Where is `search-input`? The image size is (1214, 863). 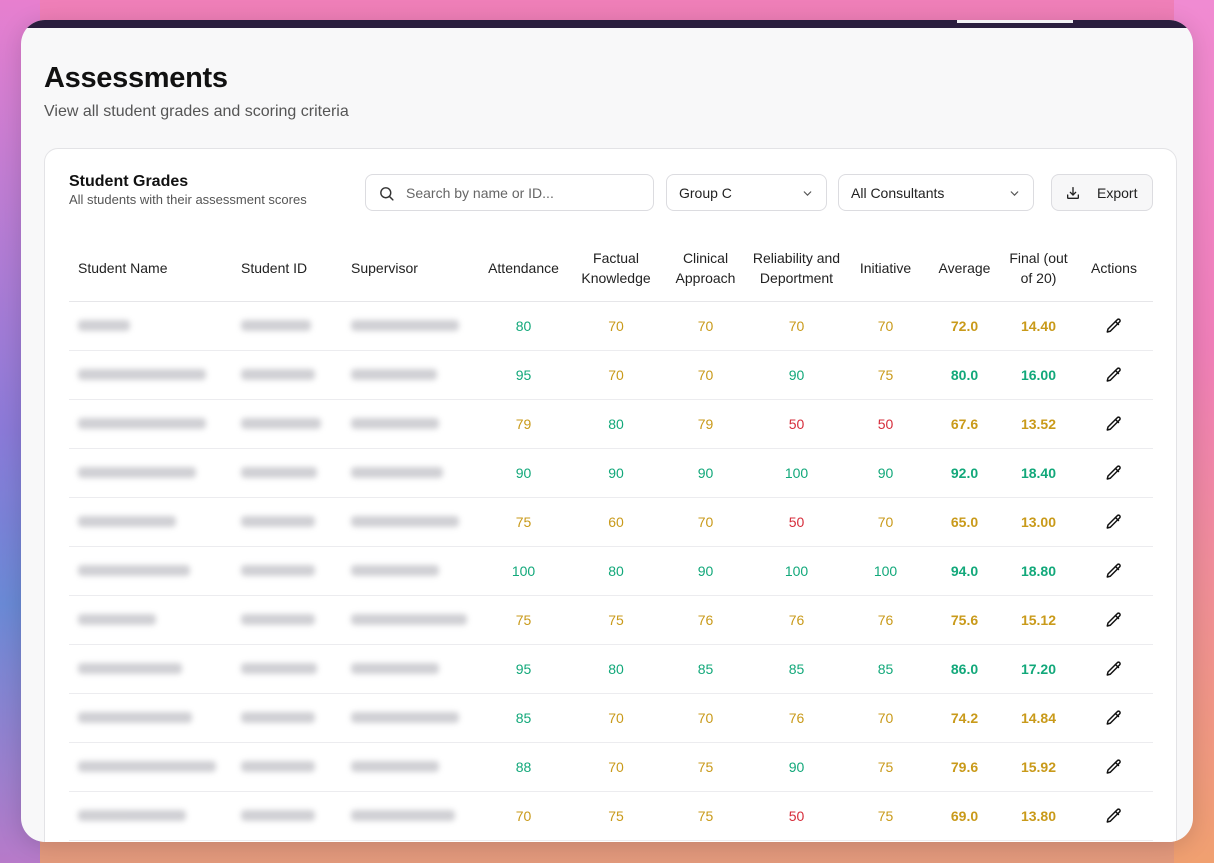
search-input is located at coordinates (526, 193).